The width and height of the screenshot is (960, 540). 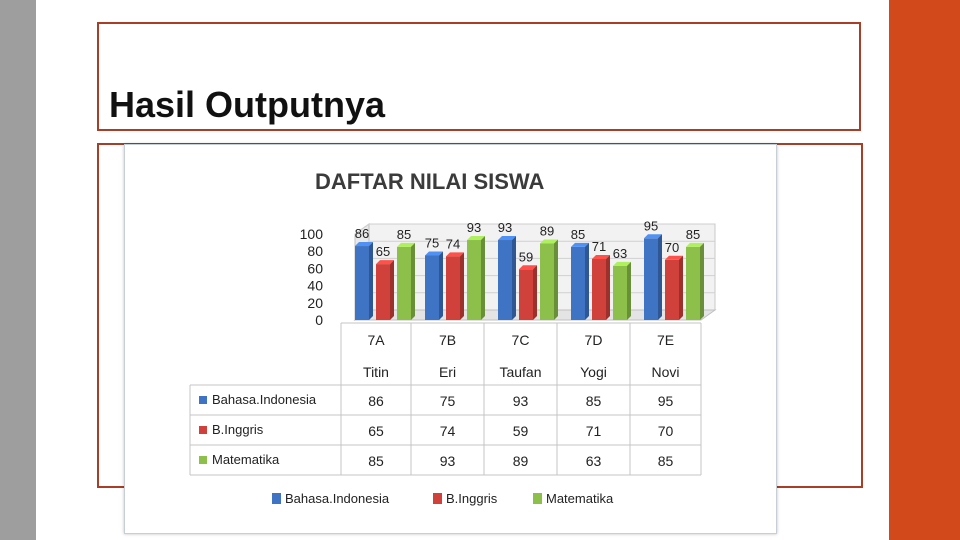 I want to click on table-cell: 74, so click(x=448, y=431).